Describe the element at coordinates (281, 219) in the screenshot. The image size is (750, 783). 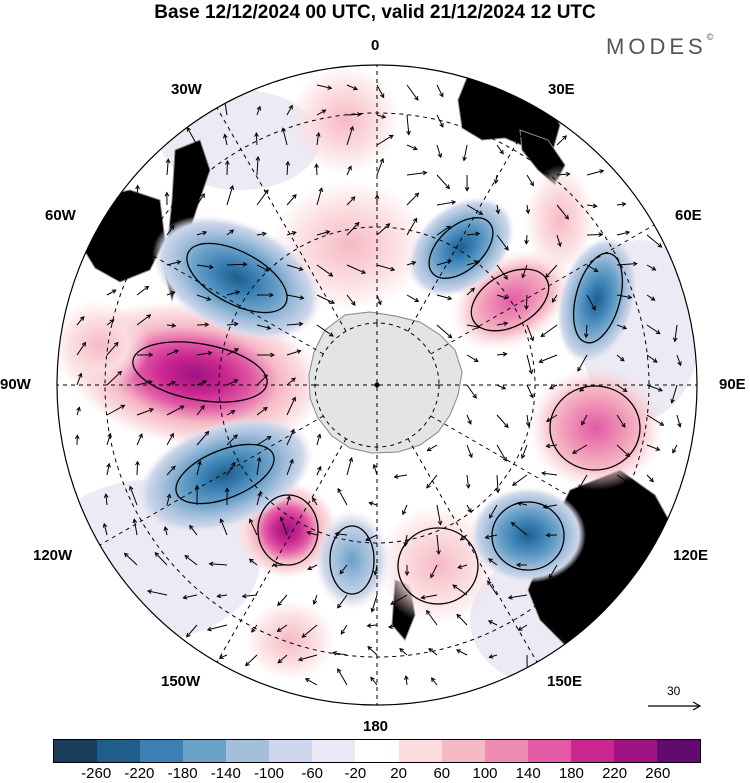
I see `meridian-line` at that location.